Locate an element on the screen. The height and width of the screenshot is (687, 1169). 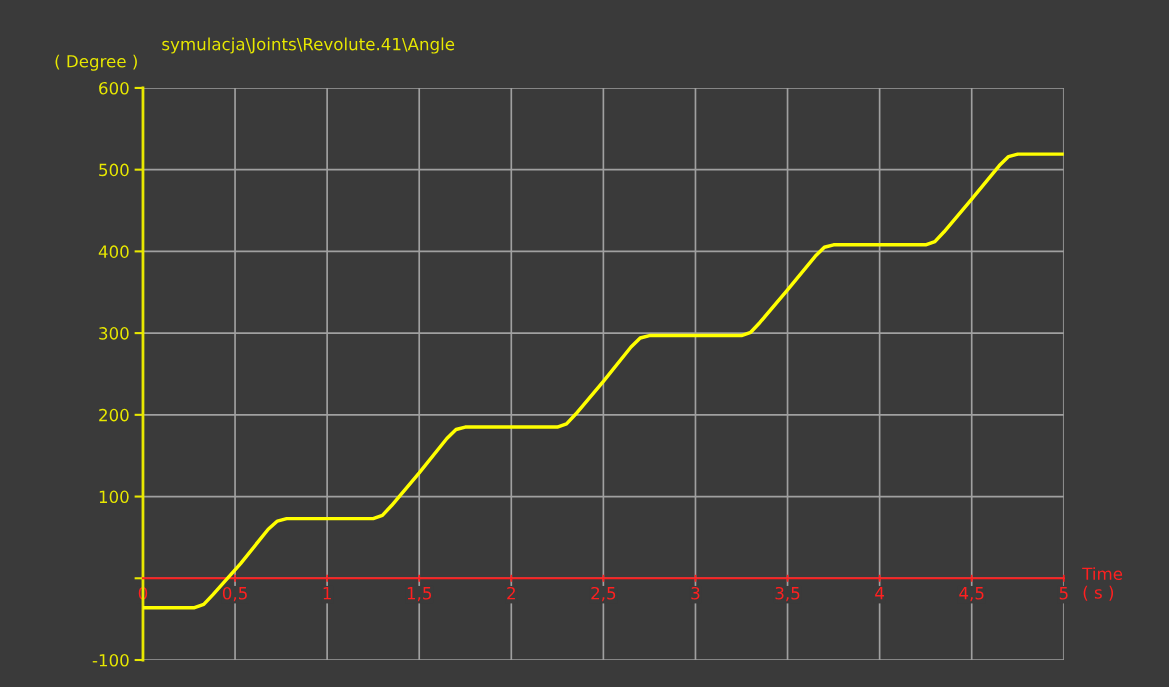
x-tick-label: 4,5 is located at coordinates (971, 594).